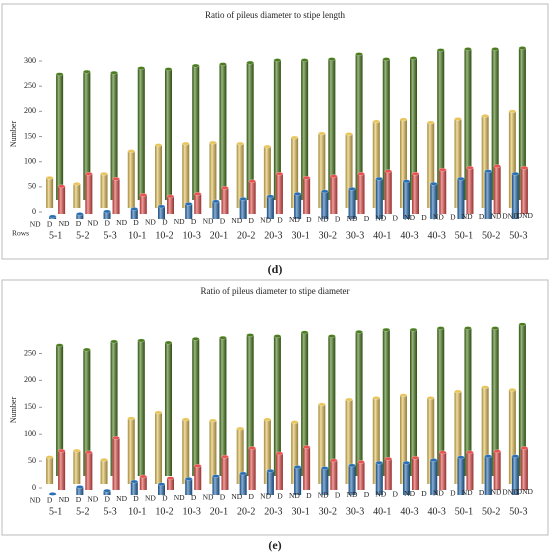 The width and height of the screenshot is (550, 558). I want to click on x-tick-label: 10-3, so click(192, 235).